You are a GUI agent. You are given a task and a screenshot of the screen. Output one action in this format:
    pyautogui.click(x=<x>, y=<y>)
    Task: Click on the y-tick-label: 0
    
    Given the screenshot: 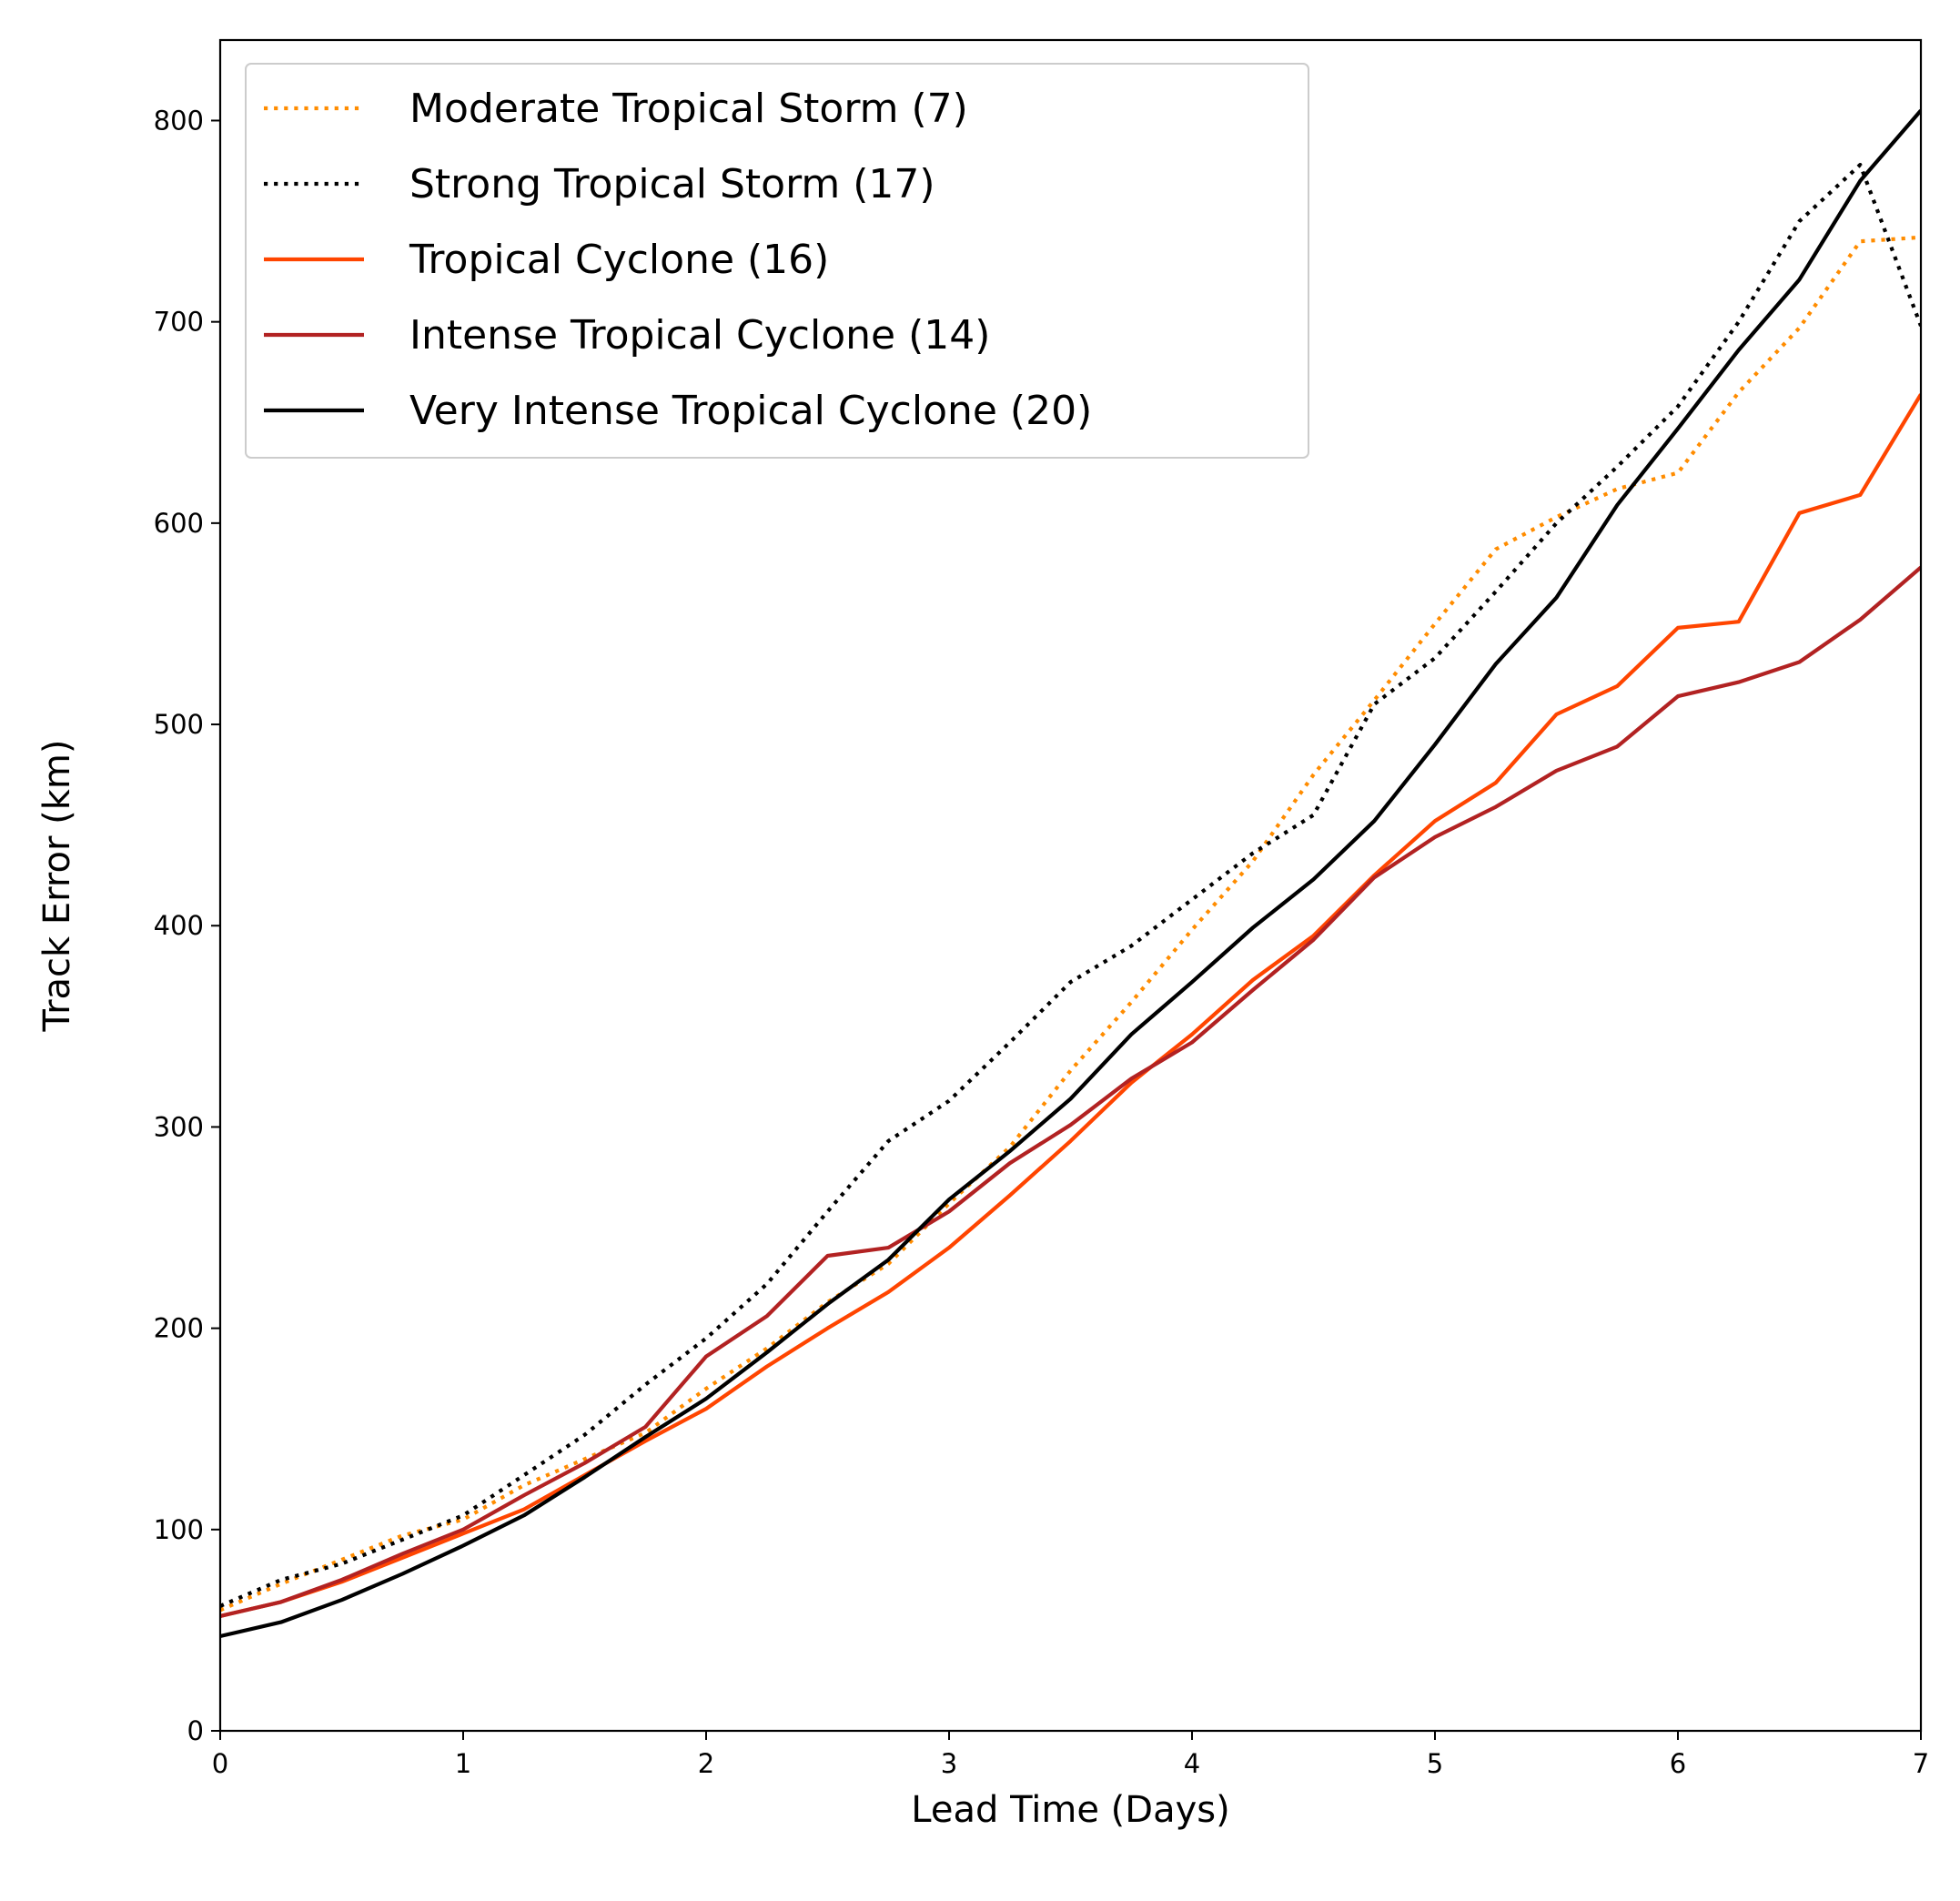 What is the action you would take?
    pyautogui.click(x=195, y=1730)
    